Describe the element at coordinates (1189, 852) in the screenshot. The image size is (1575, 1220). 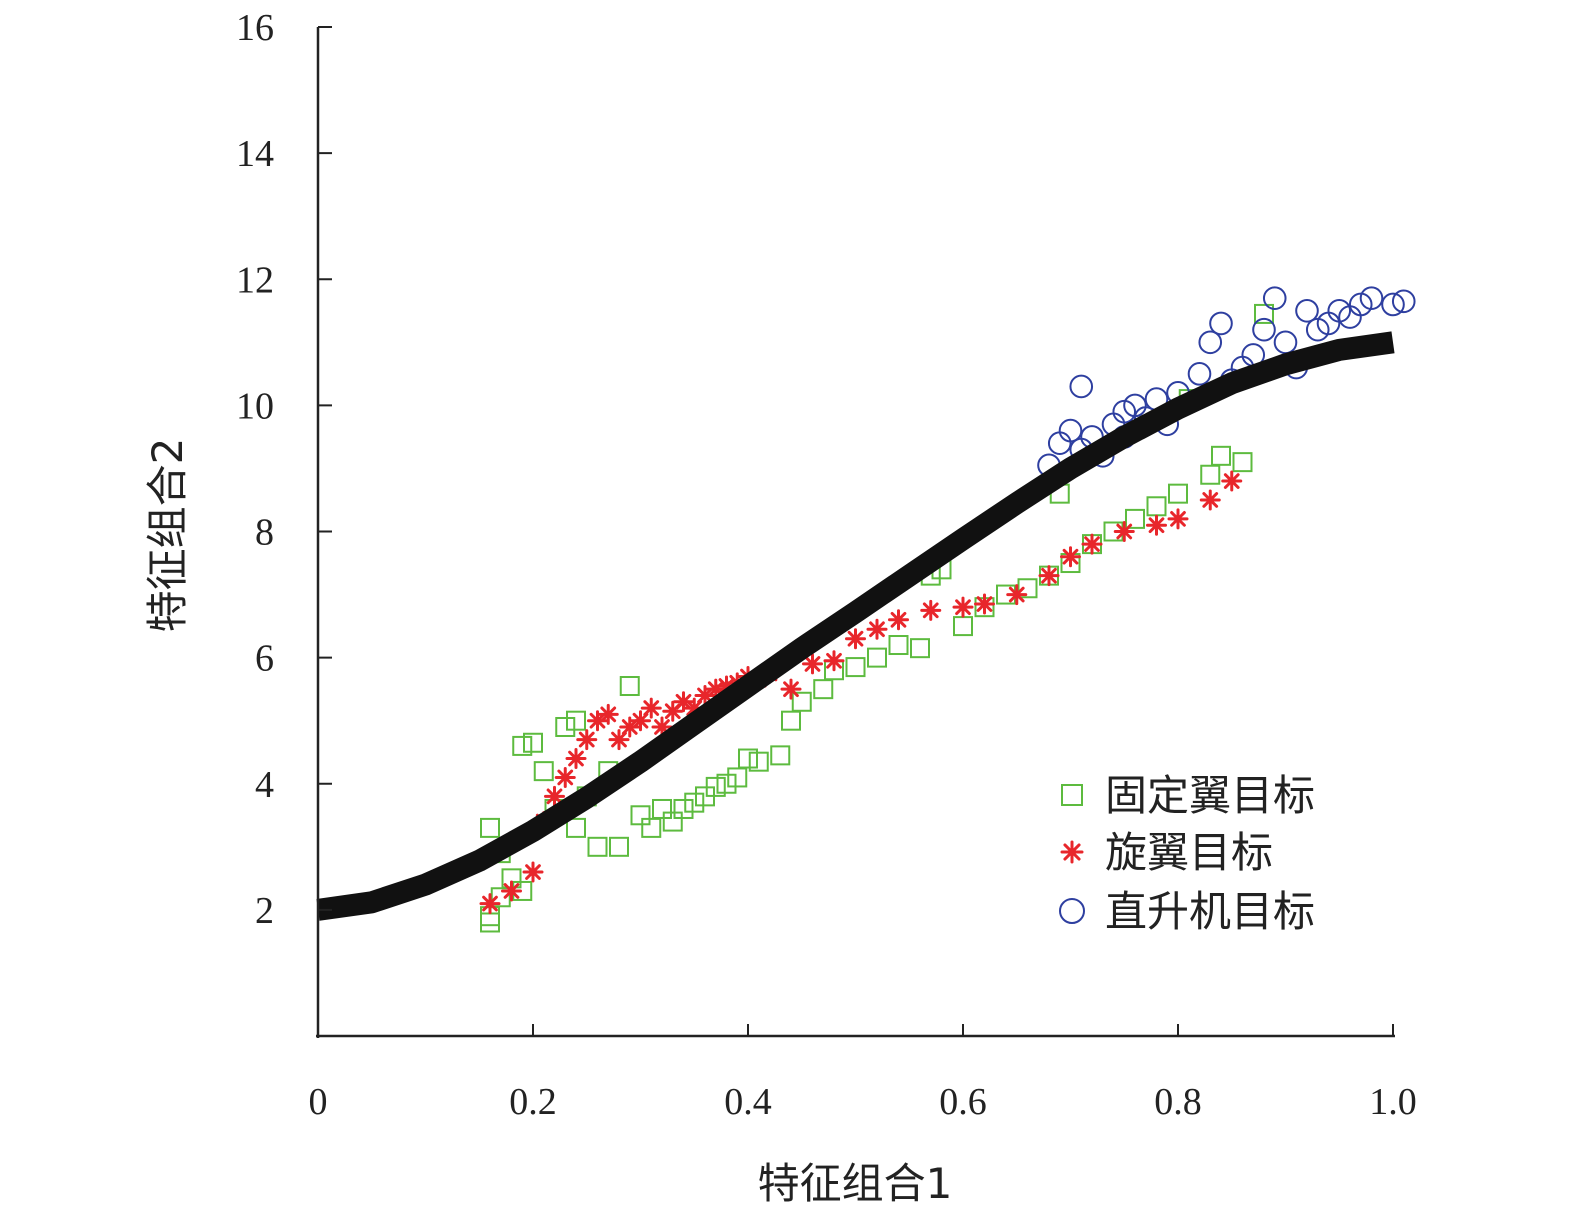
I see `legend-label: 旋翼目标` at that location.